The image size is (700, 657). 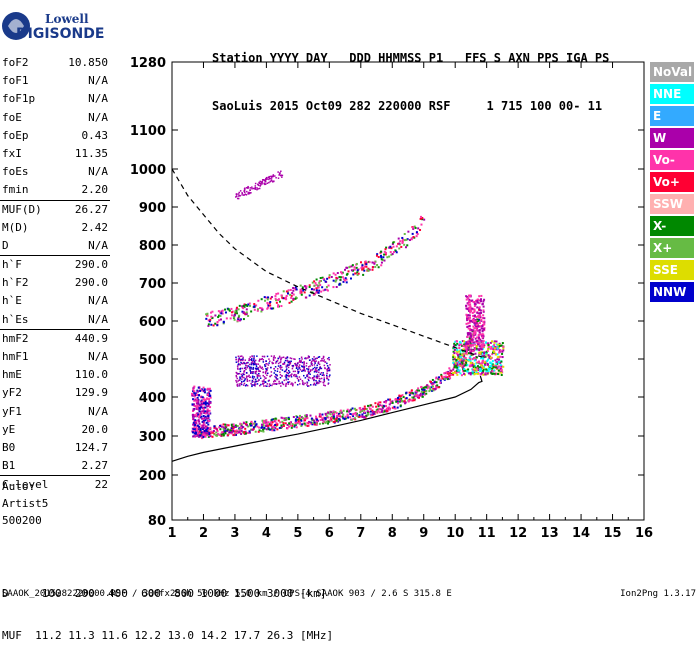 I want to click on x-tick-label: 9, so click(x=423, y=533).